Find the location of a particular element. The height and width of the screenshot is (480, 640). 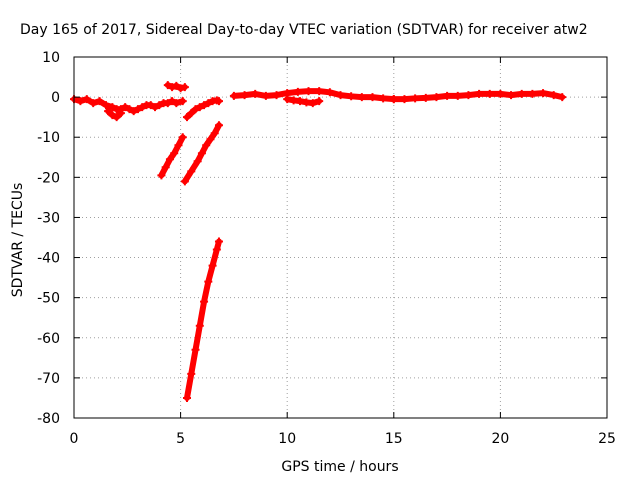

y-tick-label: -80 is located at coordinates (48, 419).